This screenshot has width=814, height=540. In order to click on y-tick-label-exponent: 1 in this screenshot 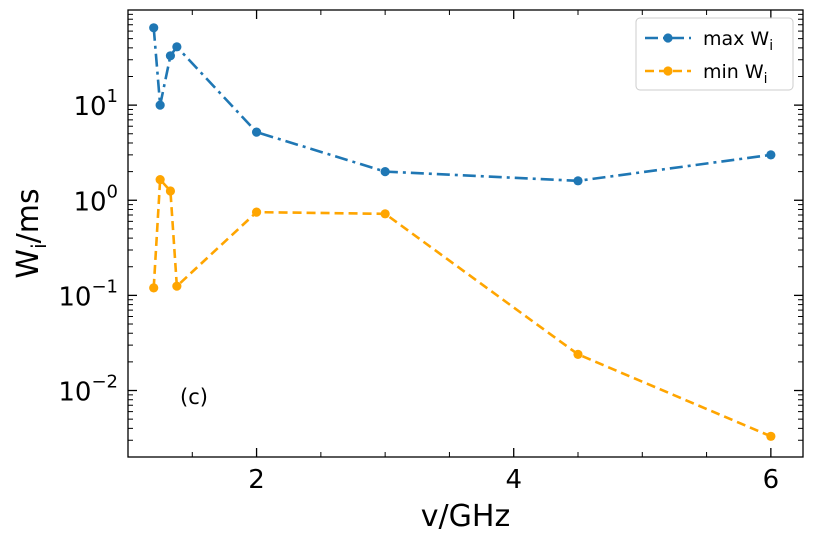, I will do `click(112, 96)`.